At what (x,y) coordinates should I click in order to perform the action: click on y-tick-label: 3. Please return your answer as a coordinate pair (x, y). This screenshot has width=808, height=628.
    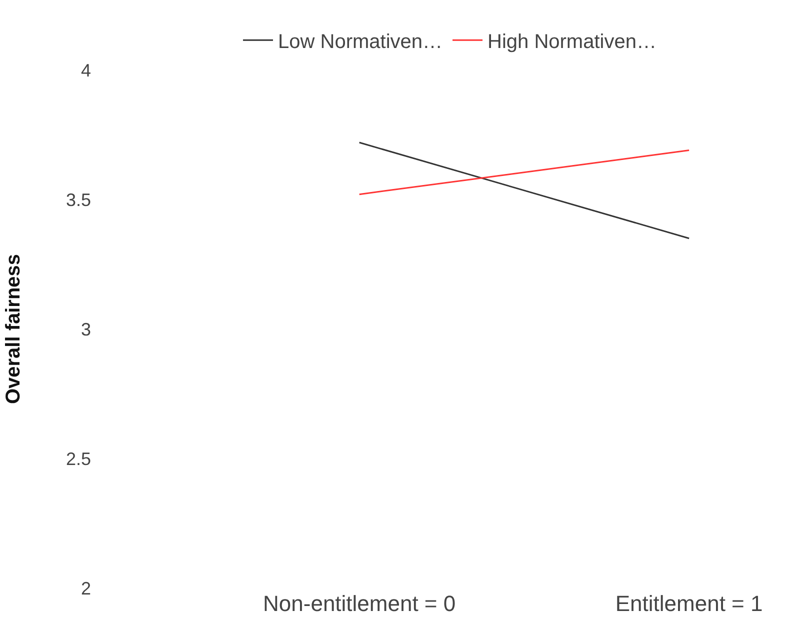
    Looking at the image, I should click on (85, 329).